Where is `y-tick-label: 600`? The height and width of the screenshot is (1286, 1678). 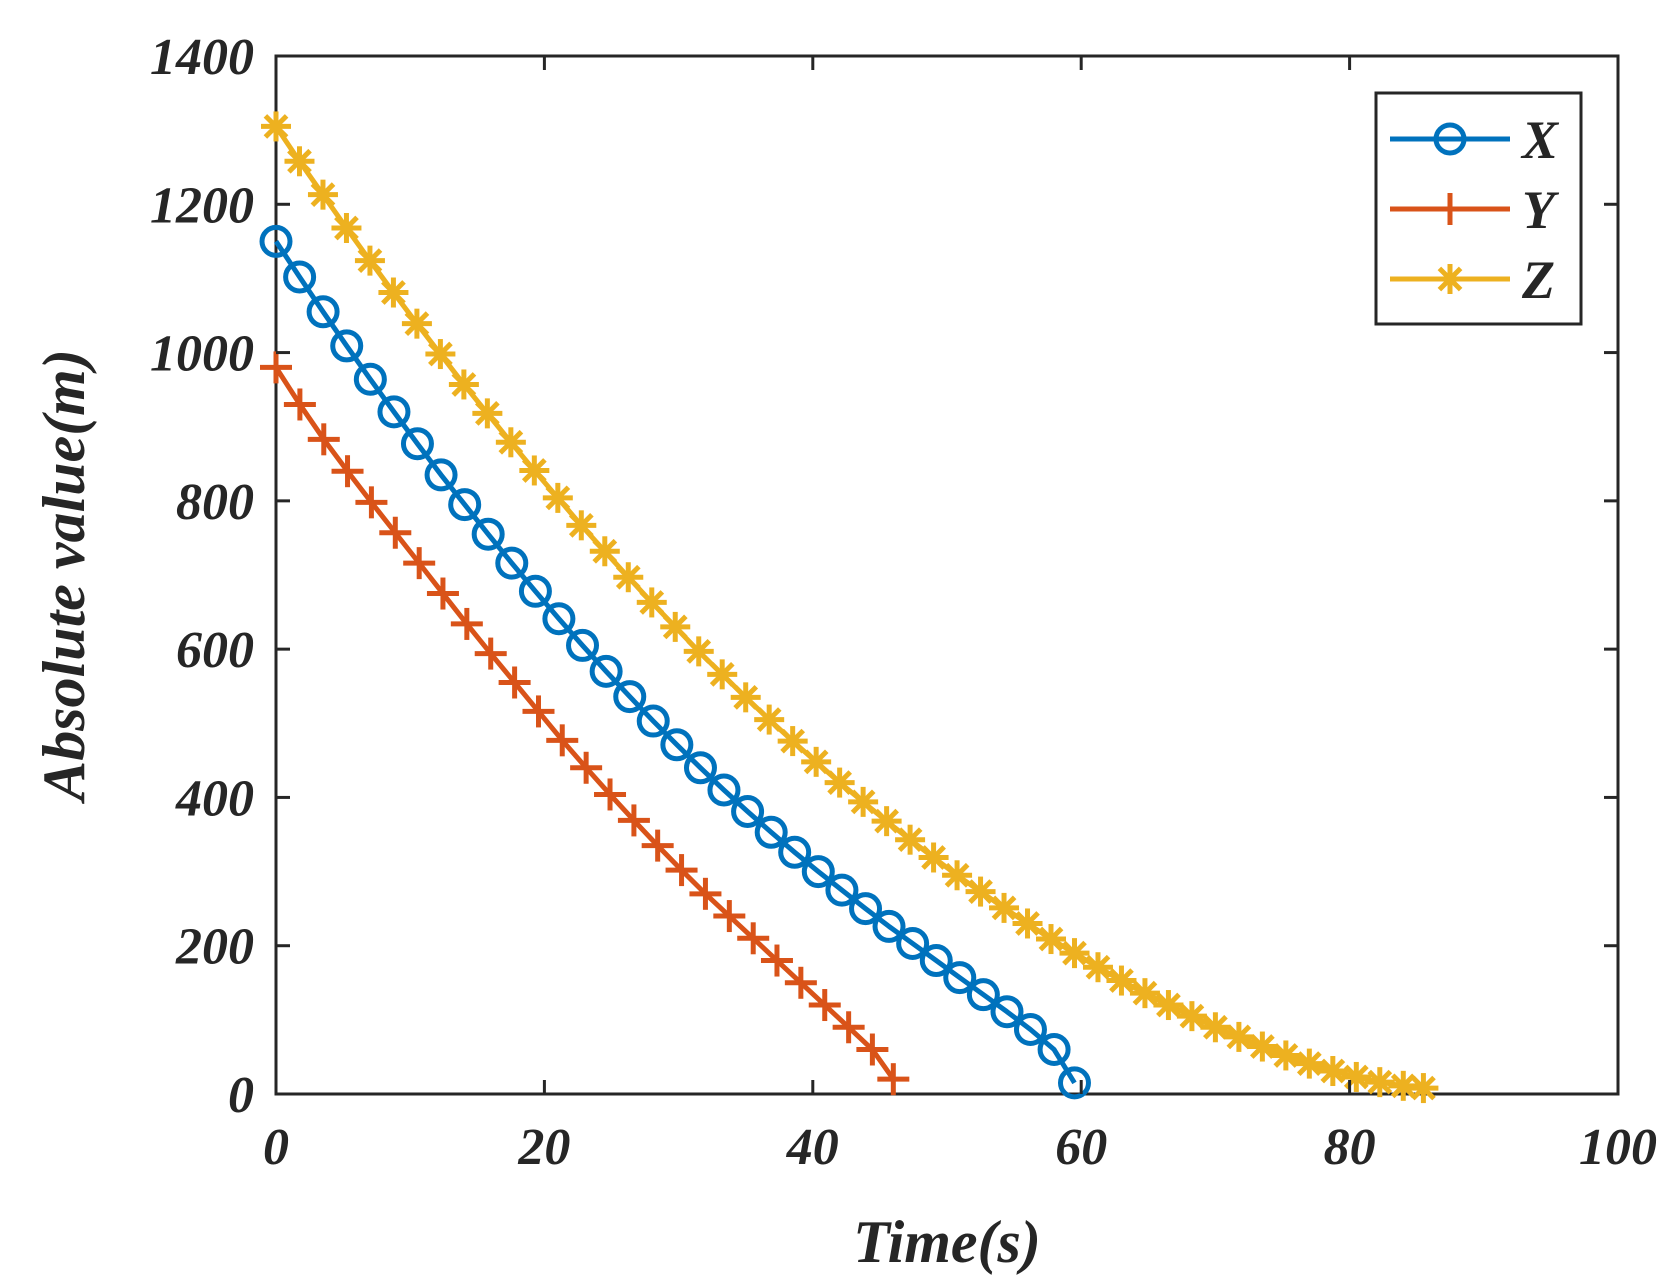 y-tick-label: 600 is located at coordinates (215, 650).